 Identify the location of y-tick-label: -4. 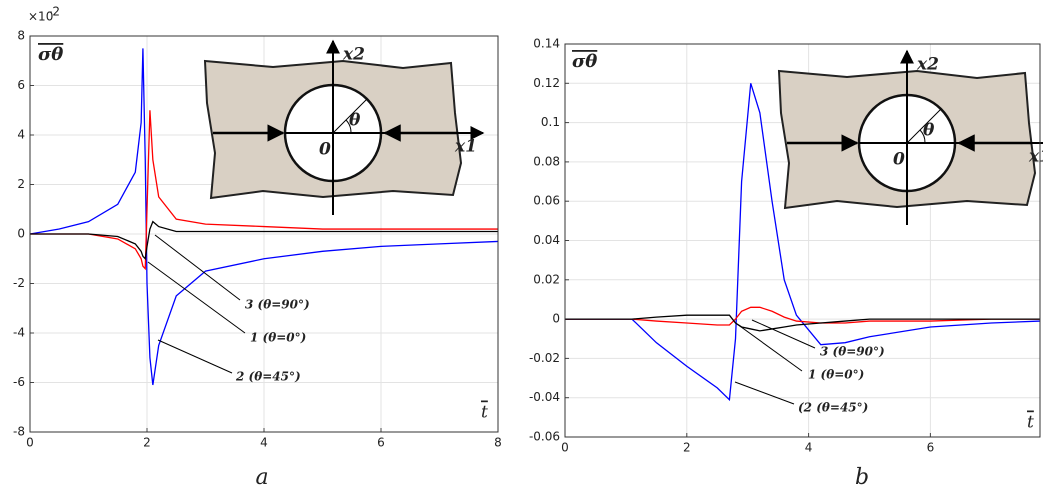
(19, 333).